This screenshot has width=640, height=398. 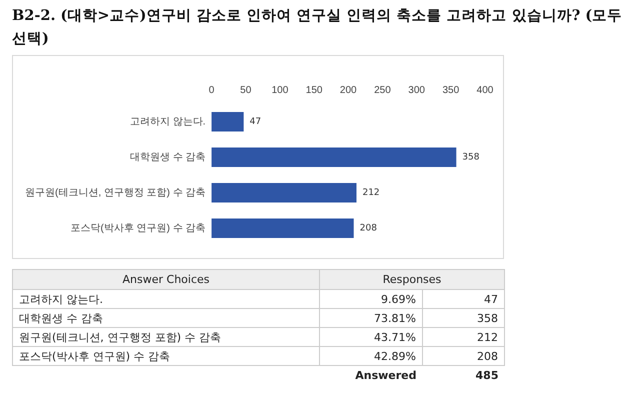 What do you see at coordinates (471, 157) in the screenshot?
I see `data-label: 358` at bounding box center [471, 157].